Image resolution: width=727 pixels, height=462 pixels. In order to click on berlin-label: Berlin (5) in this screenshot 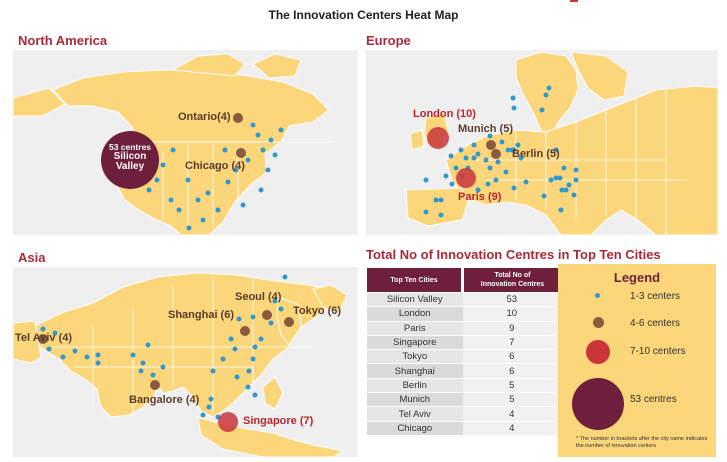, I will do `click(536, 154)`.